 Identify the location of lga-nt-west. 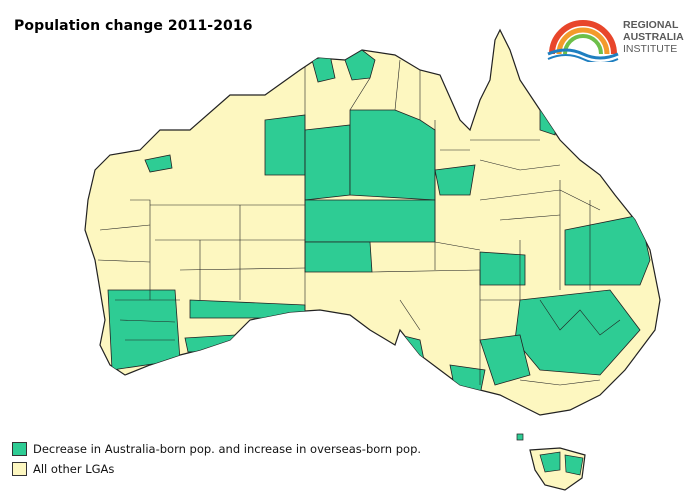
(285, 145).